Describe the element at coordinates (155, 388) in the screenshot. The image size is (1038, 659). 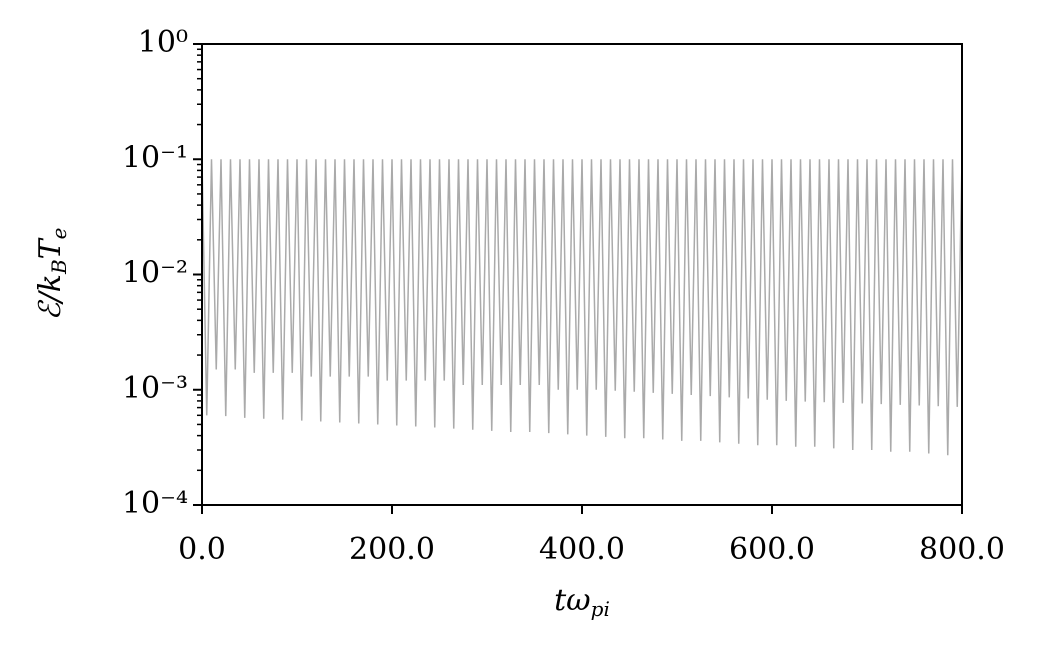
I see `y-tick-label: 10⁻³` at that location.